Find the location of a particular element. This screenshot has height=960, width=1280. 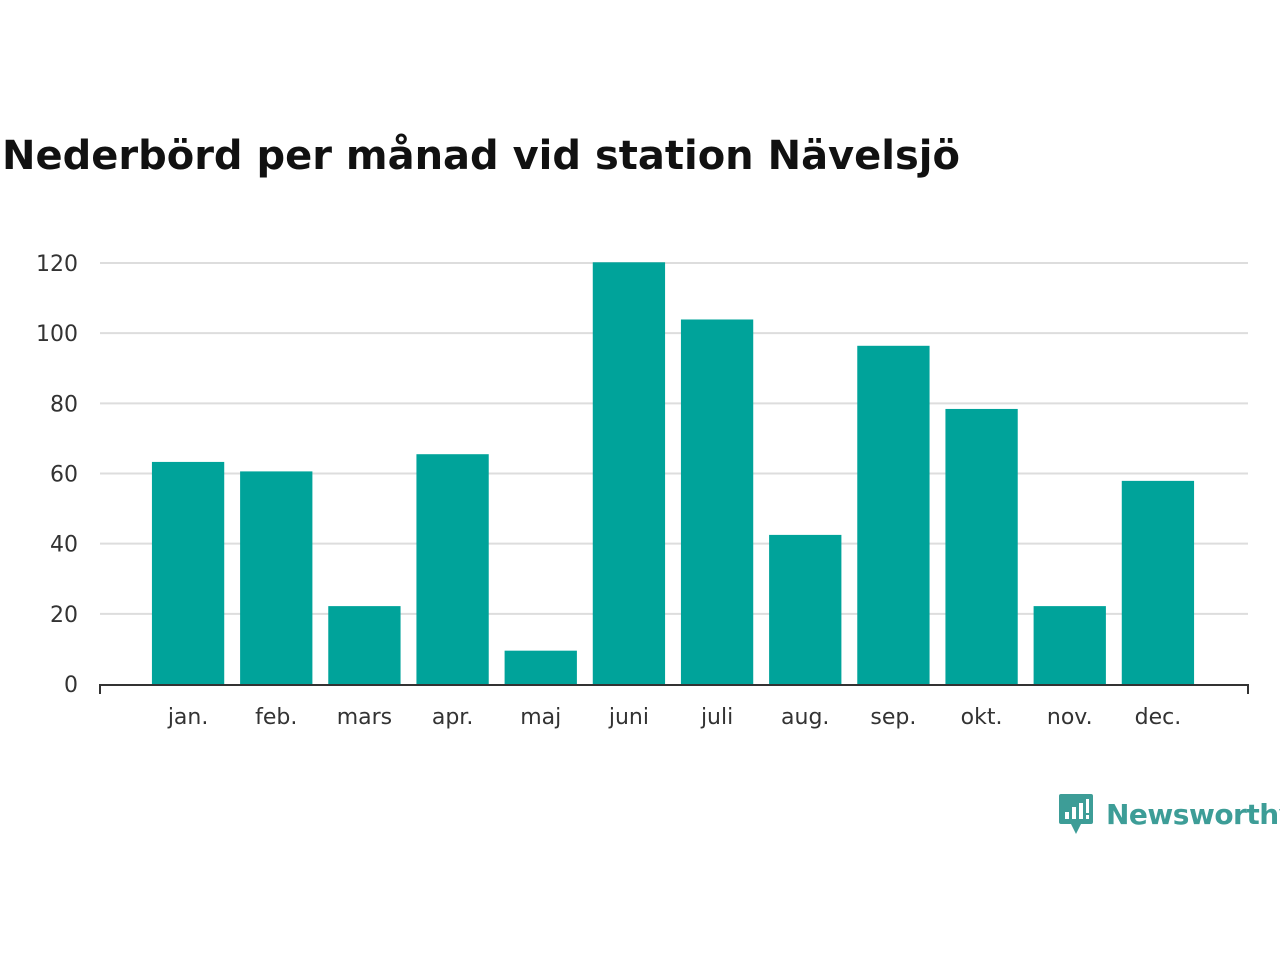

x-tick-label: apr. is located at coordinates (452, 717).